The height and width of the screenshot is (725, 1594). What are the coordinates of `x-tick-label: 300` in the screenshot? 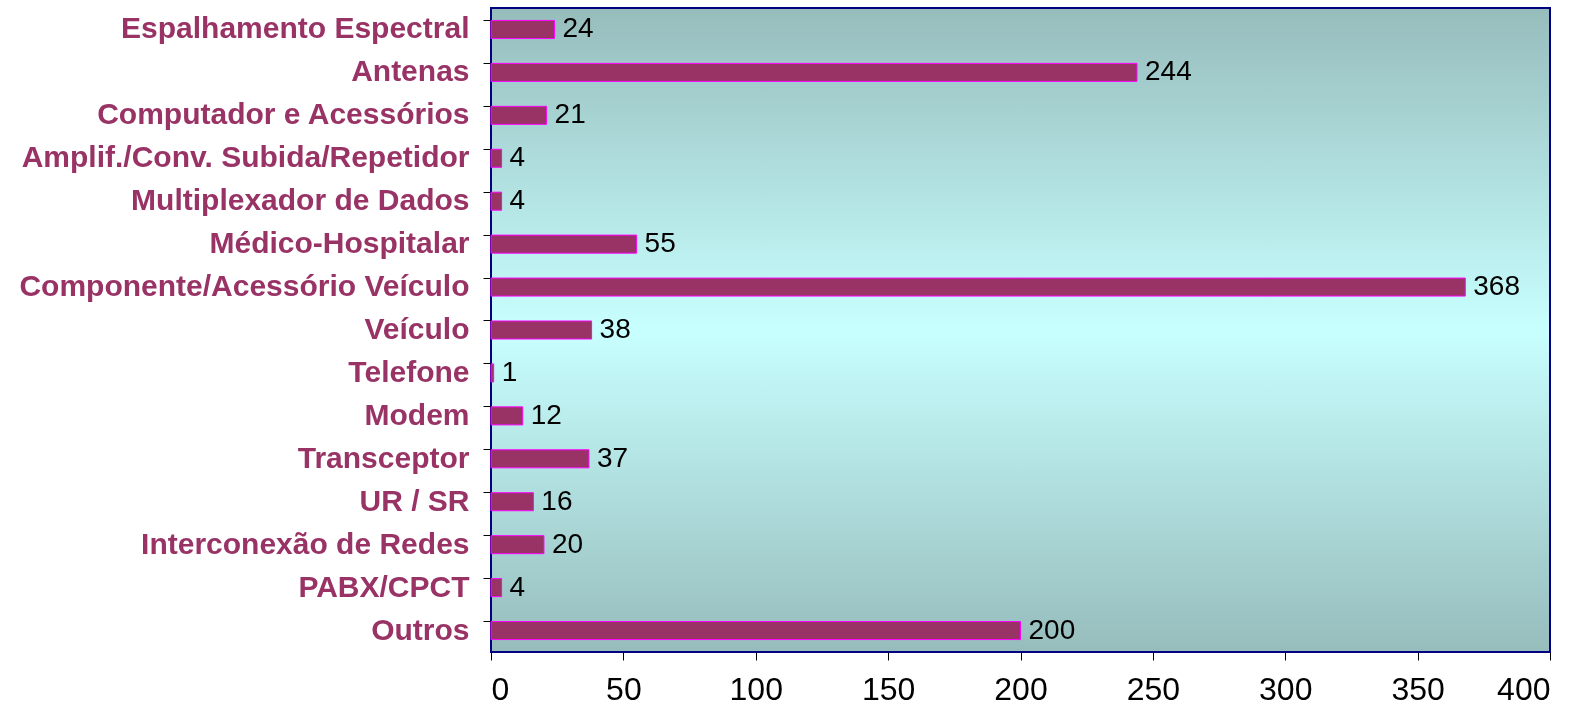 It's located at (1286, 688).